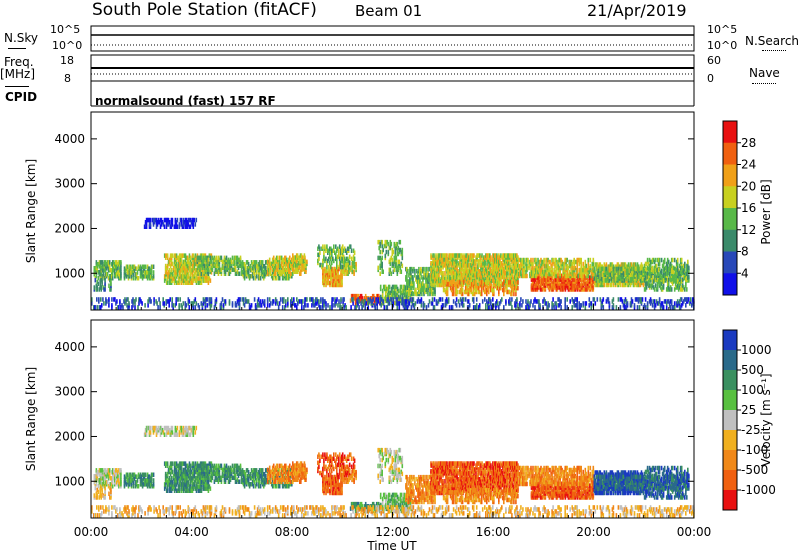 This screenshot has height=554, width=800. I want to click on power-cells, so click(393, 263).